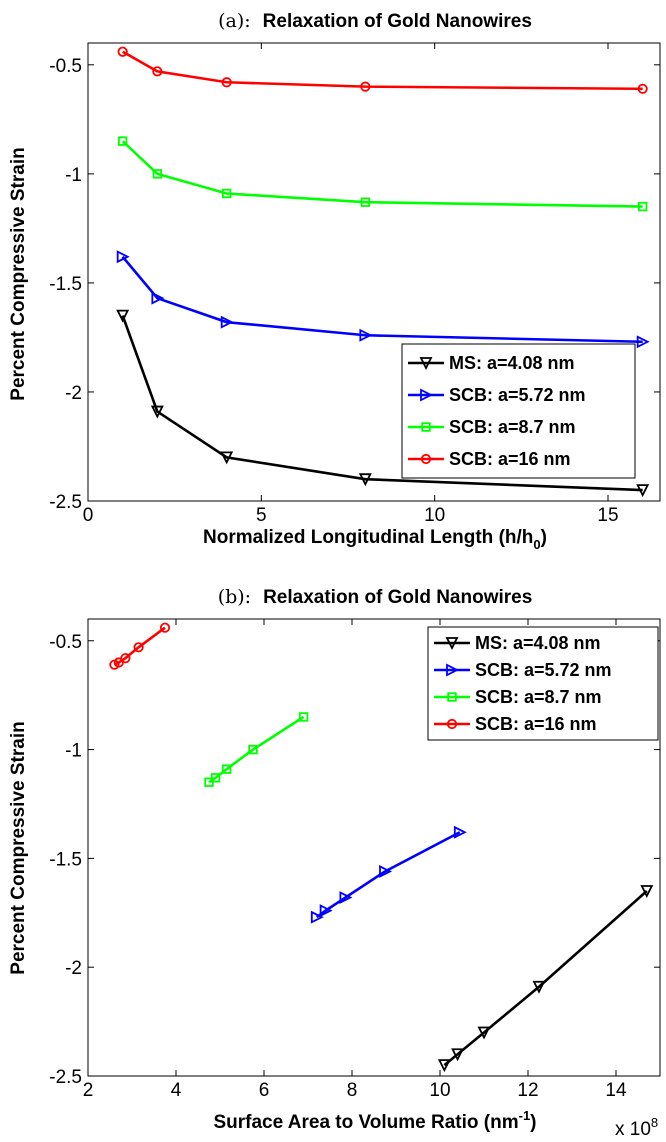 The width and height of the screenshot is (666, 1142). I want to click on chart-title: (b): Relaxation of Gold Nanowires, so click(375, 597).